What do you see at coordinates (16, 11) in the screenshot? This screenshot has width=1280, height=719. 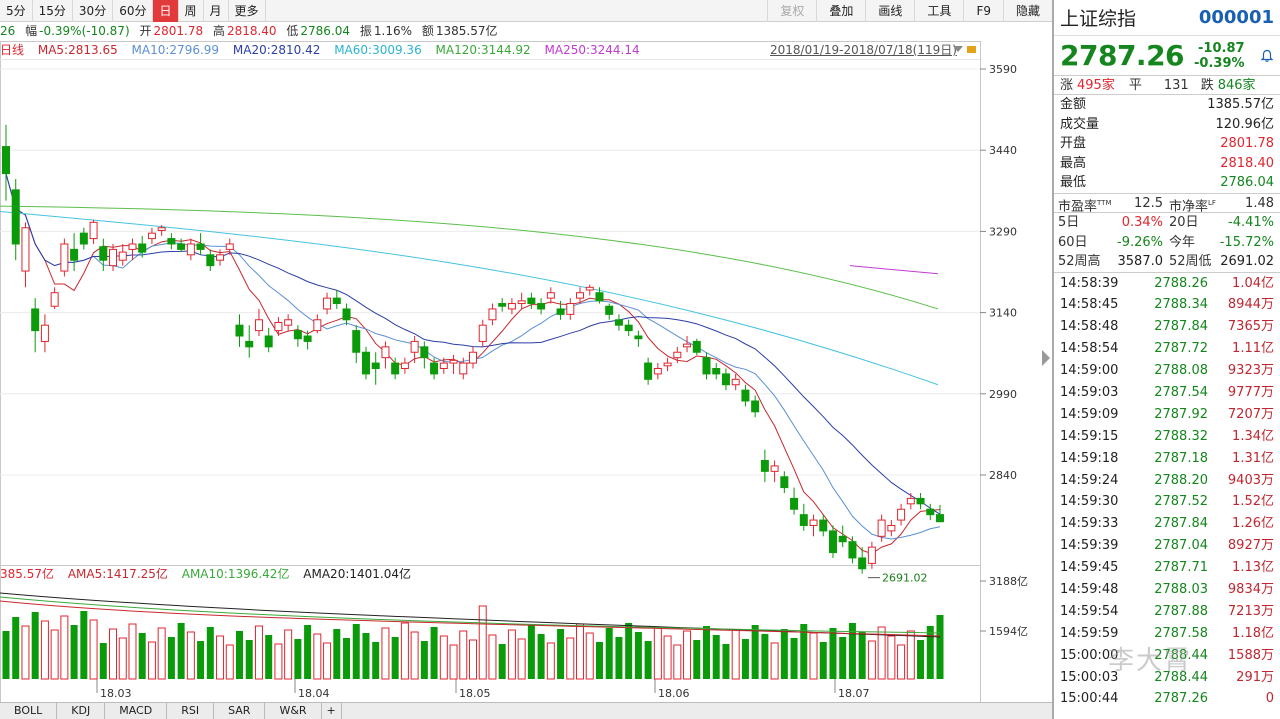 I see `period-5min: 5分` at bounding box center [16, 11].